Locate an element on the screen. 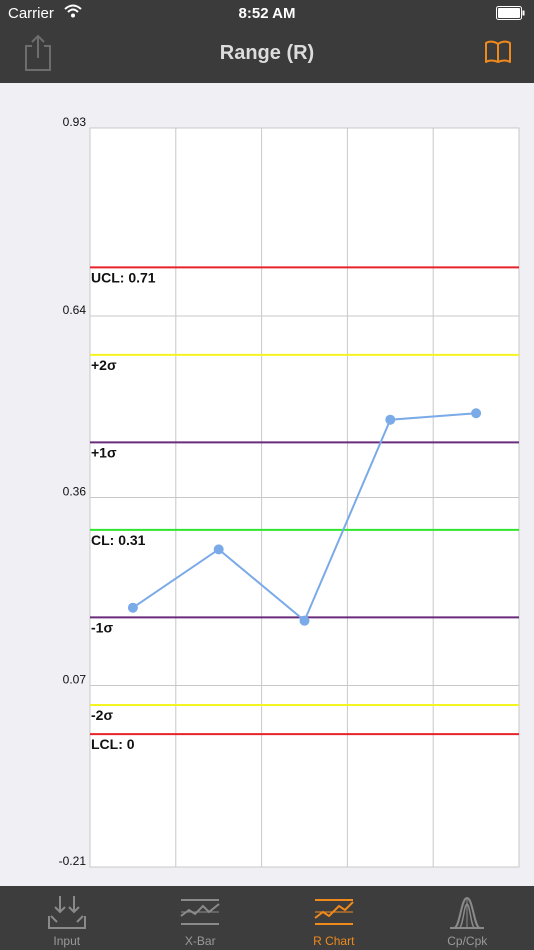  wifi-icon is located at coordinates (73, 13).